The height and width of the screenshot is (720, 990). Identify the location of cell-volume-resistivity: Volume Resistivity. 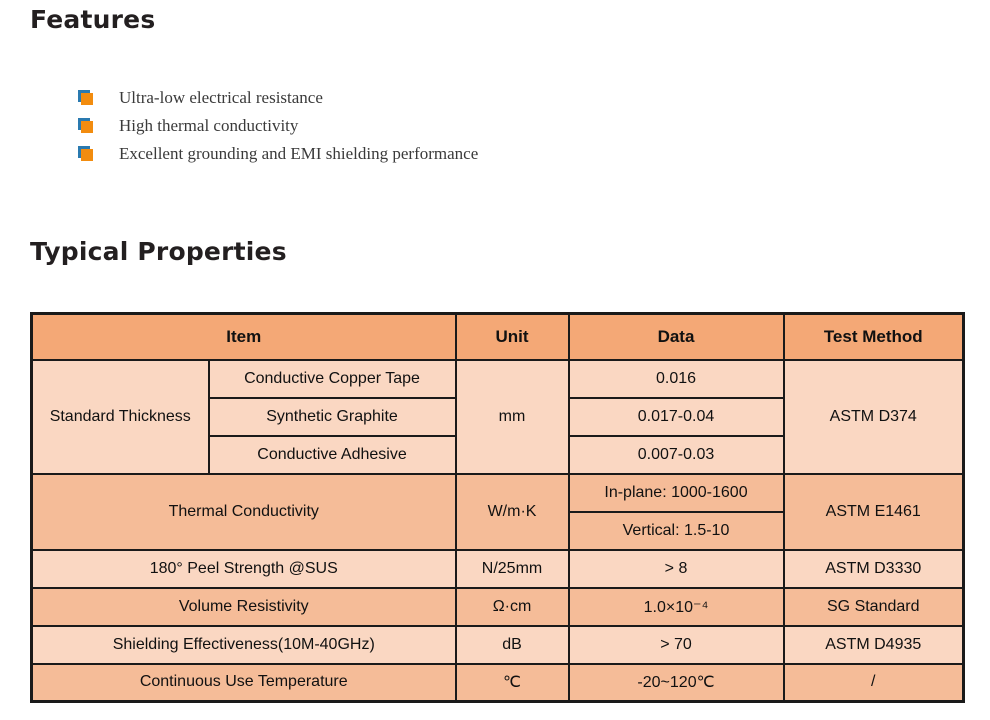
(243, 606).